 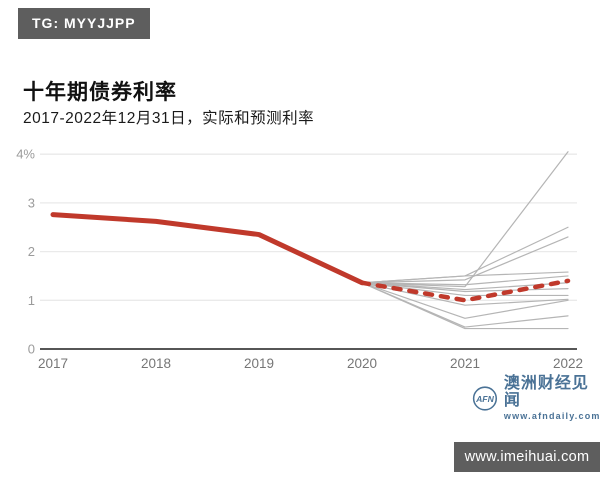 What do you see at coordinates (31, 349) in the screenshot?
I see `y-tick-label: 0` at bounding box center [31, 349].